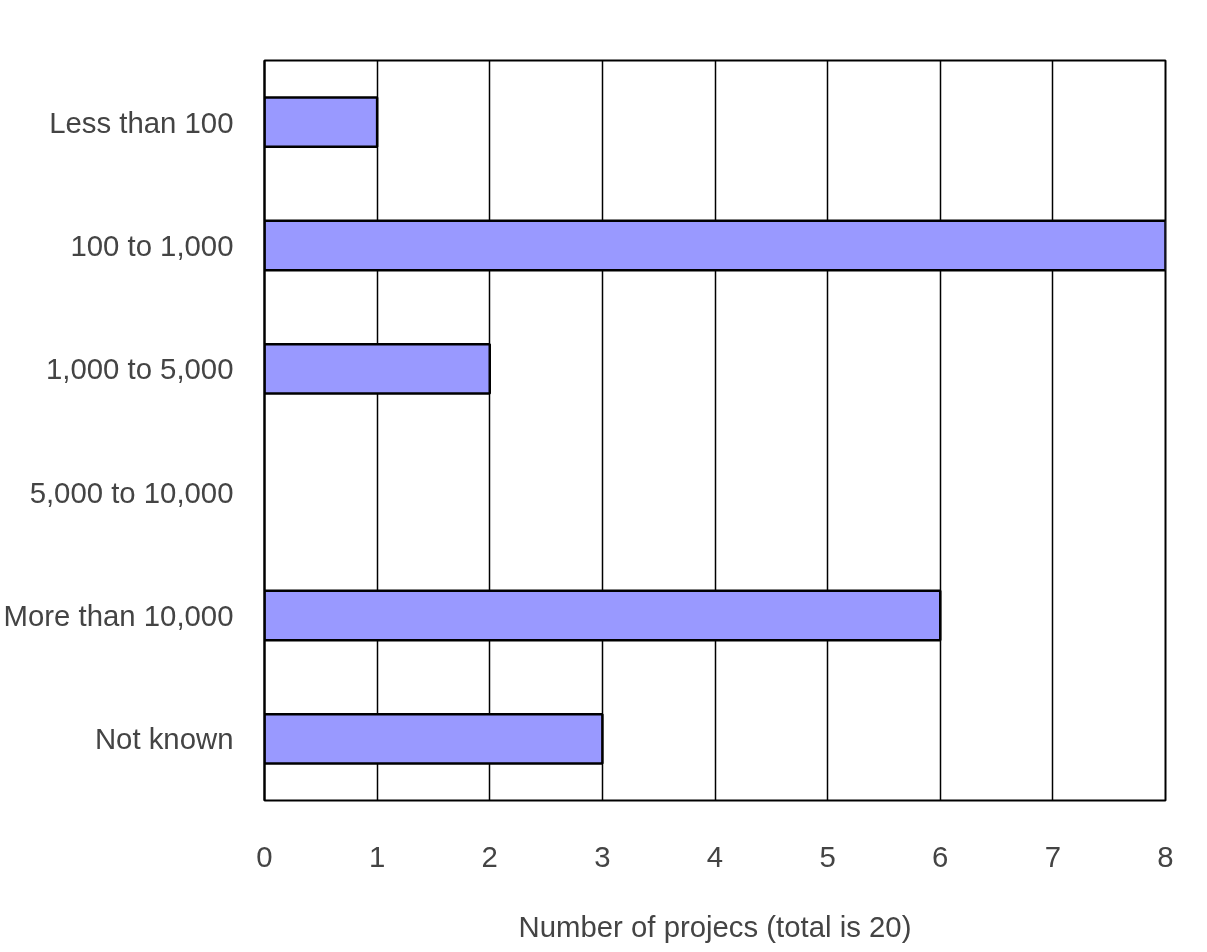  I want to click on y-tick-label: More than 10,000, so click(118, 615).